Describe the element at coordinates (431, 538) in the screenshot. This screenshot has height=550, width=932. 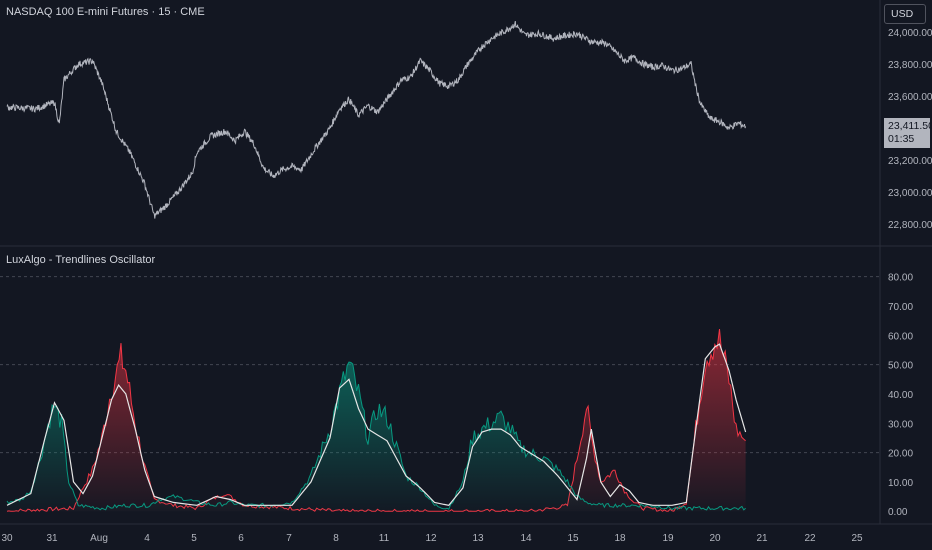
I see `x-tick-label: 12` at that location.